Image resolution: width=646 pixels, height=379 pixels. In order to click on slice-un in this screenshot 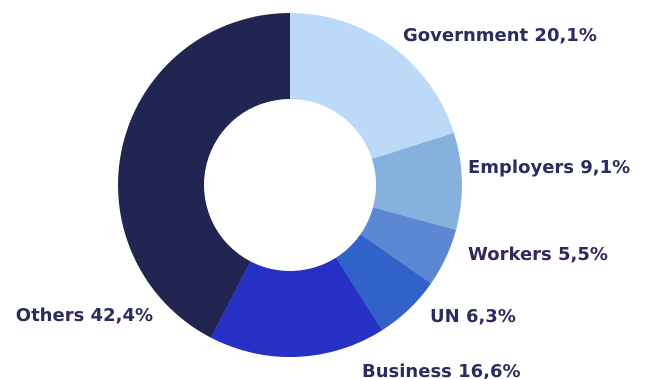, I will do `click(384, 282)`.